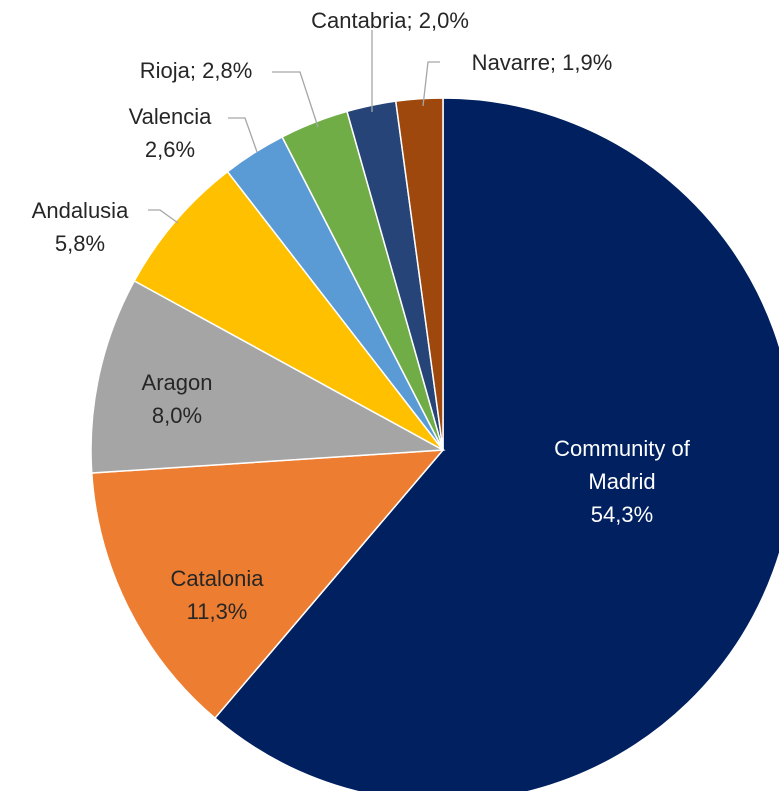  What do you see at coordinates (177, 399) in the screenshot?
I see `data-label: Aragon 8,0%` at bounding box center [177, 399].